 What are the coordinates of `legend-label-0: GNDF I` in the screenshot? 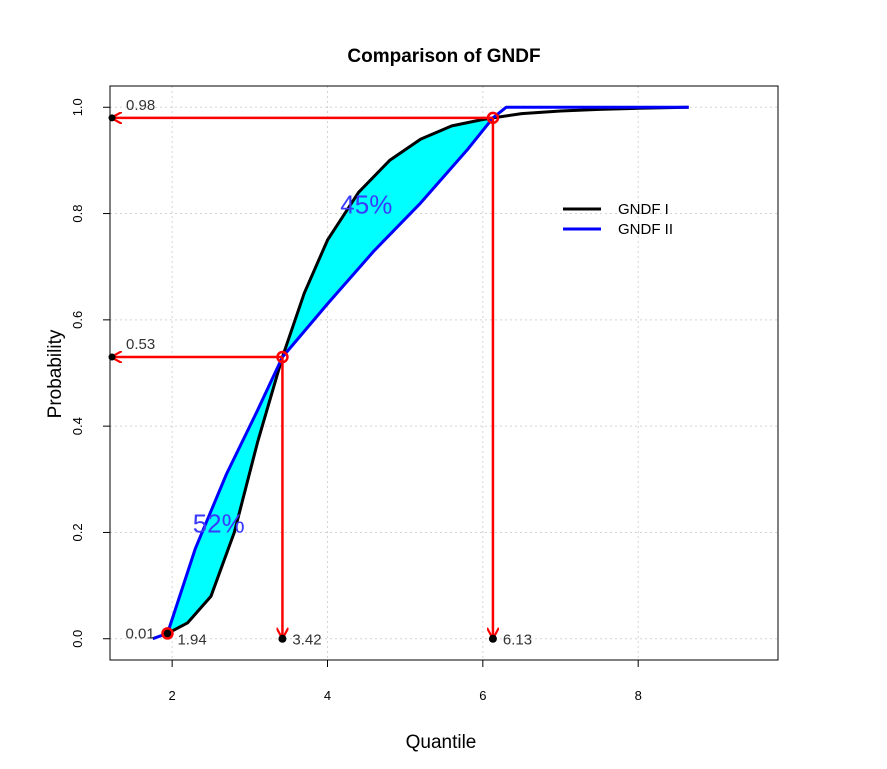 It's located at (643, 209).